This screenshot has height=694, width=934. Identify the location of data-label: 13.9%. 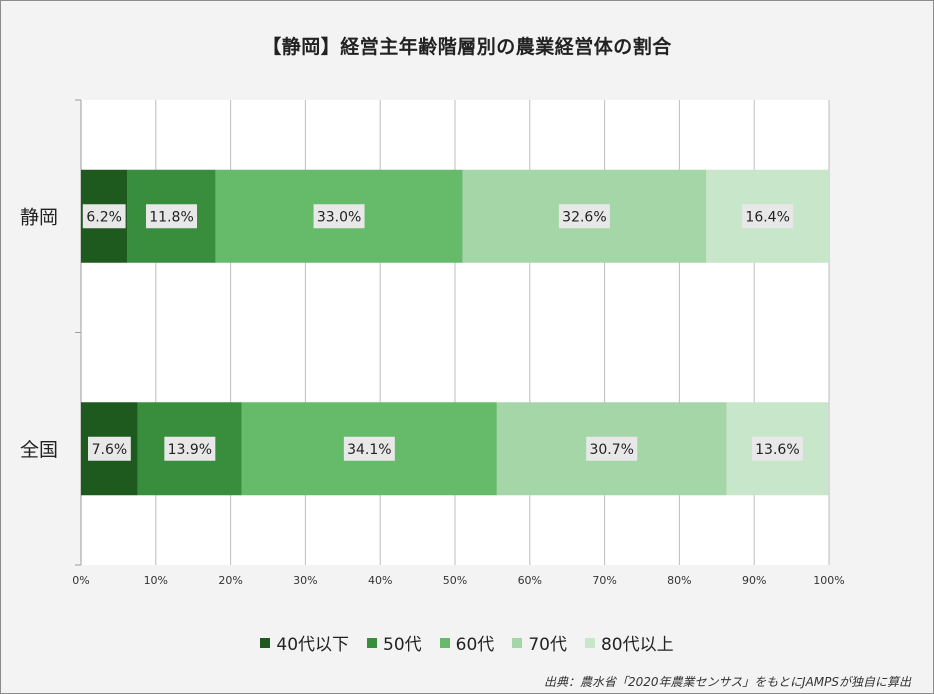
(190, 450).